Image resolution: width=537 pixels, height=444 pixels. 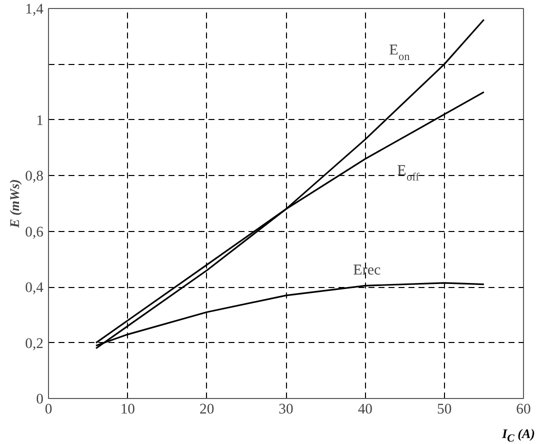 What do you see at coordinates (444, 410) in the screenshot?
I see `x-tick-label: 50` at bounding box center [444, 410].